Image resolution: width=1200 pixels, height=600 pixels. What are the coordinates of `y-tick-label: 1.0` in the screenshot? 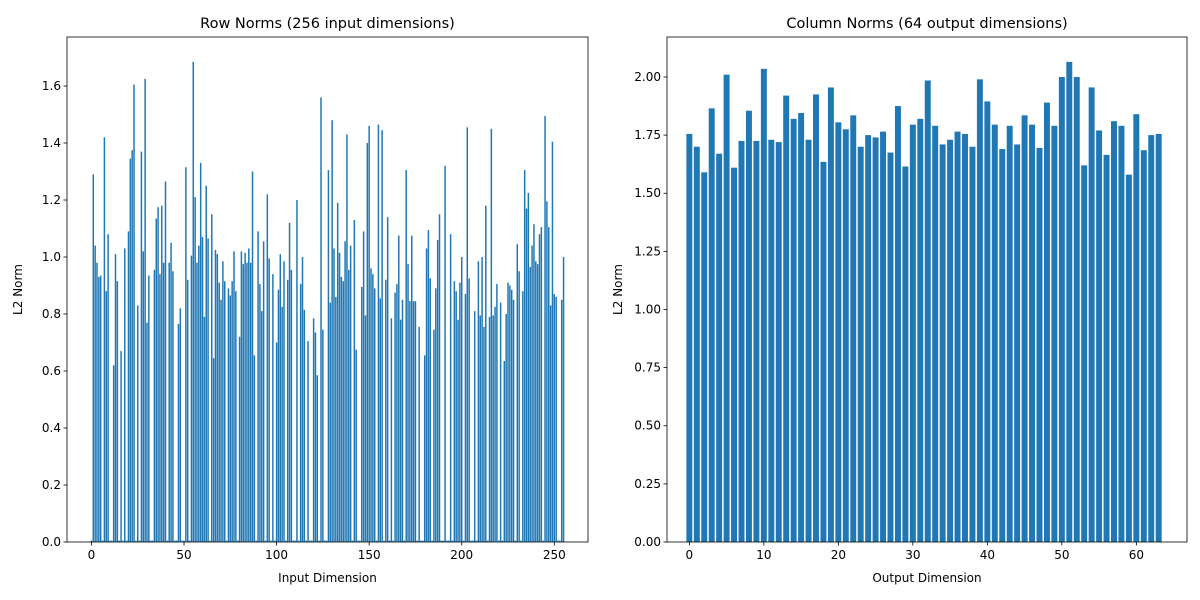 It's located at (51, 257).